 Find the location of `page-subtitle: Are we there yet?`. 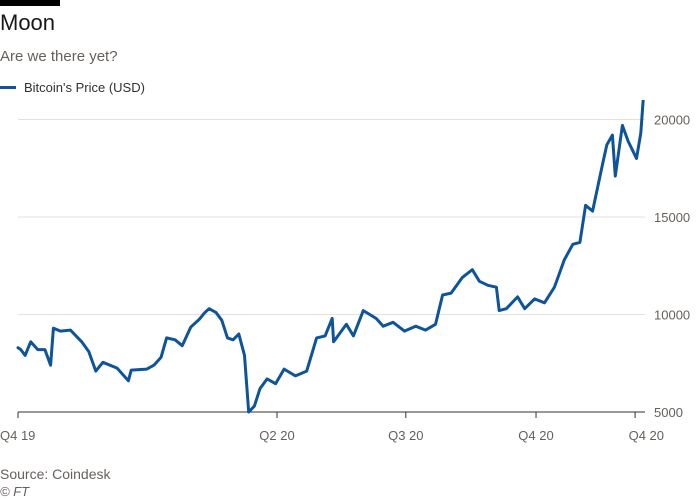

page-subtitle: Are we there yet? is located at coordinates (59, 56).